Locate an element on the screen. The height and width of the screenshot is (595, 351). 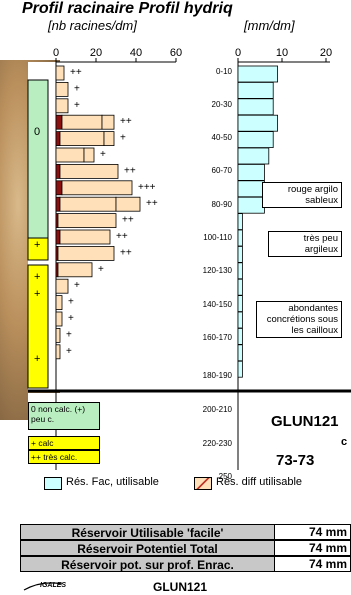
calc-zone-calc is located at coordinates (38, 326).